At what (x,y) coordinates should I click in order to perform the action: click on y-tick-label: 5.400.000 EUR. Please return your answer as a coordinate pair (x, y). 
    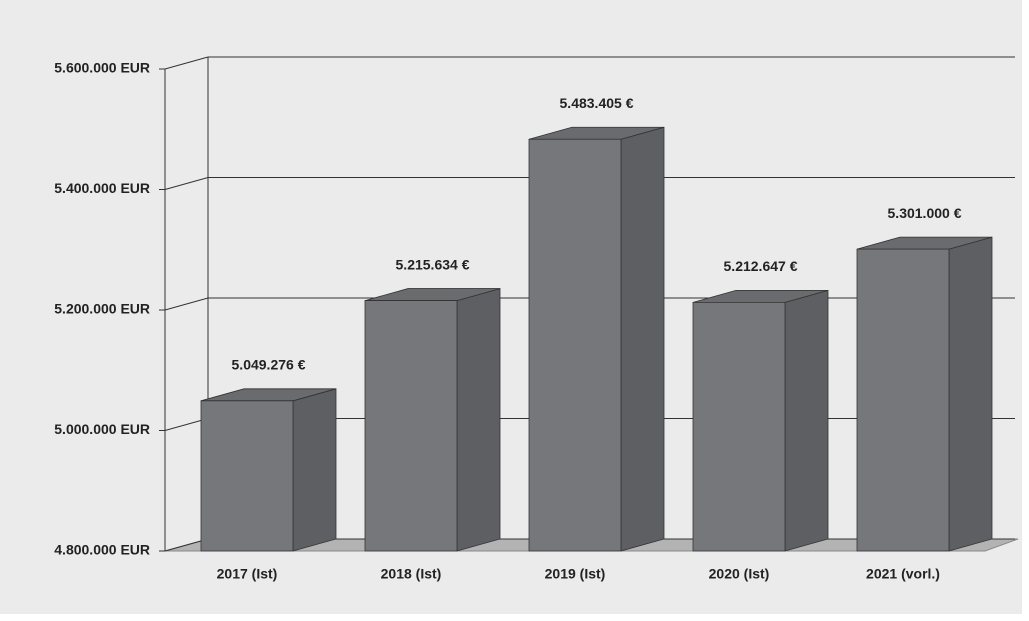
    Looking at the image, I should click on (102, 188).